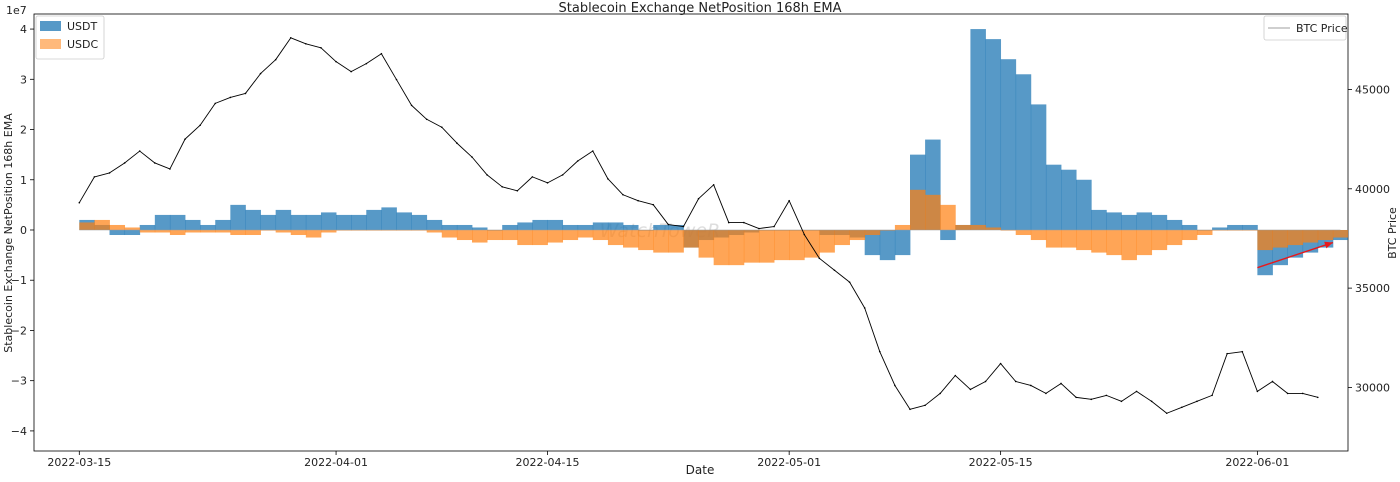 This screenshot has width=1400, height=482. Describe the element at coordinates (1372, 387) in the screenshot. I see `y2-tick-label: 30000` at that location.